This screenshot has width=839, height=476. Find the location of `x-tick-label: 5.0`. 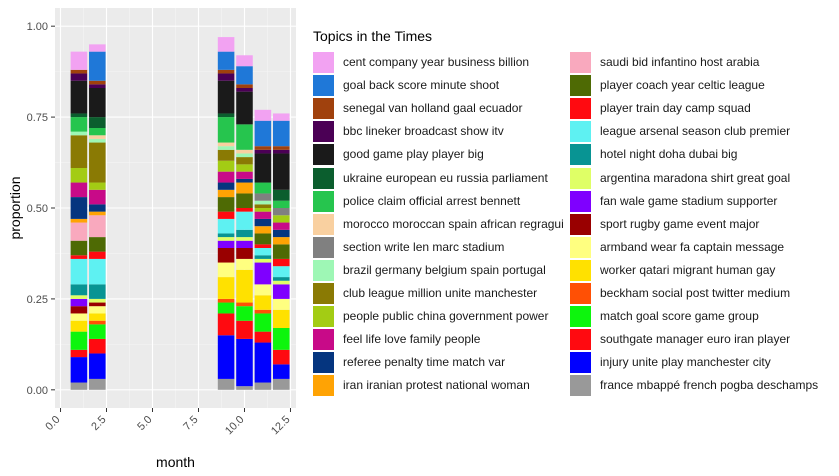

x-tick-label: 5.0 is located at coordinates (144, 423).